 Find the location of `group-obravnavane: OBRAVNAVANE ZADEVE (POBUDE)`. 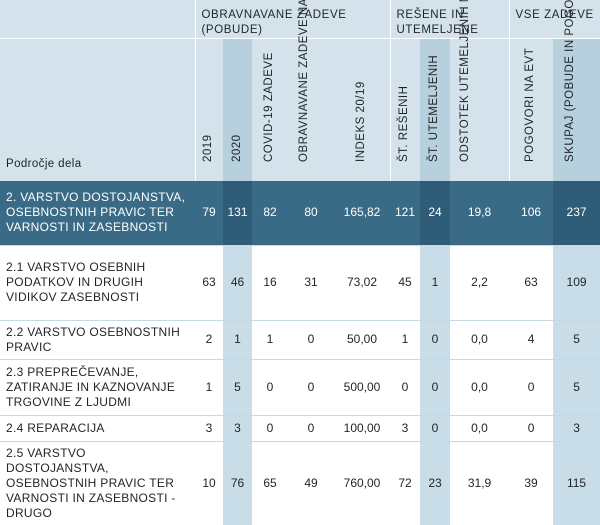

group-obravnavane: OBRAVNAVANE ZADEVE (POBUDE) is located at coordinates (292, 19).